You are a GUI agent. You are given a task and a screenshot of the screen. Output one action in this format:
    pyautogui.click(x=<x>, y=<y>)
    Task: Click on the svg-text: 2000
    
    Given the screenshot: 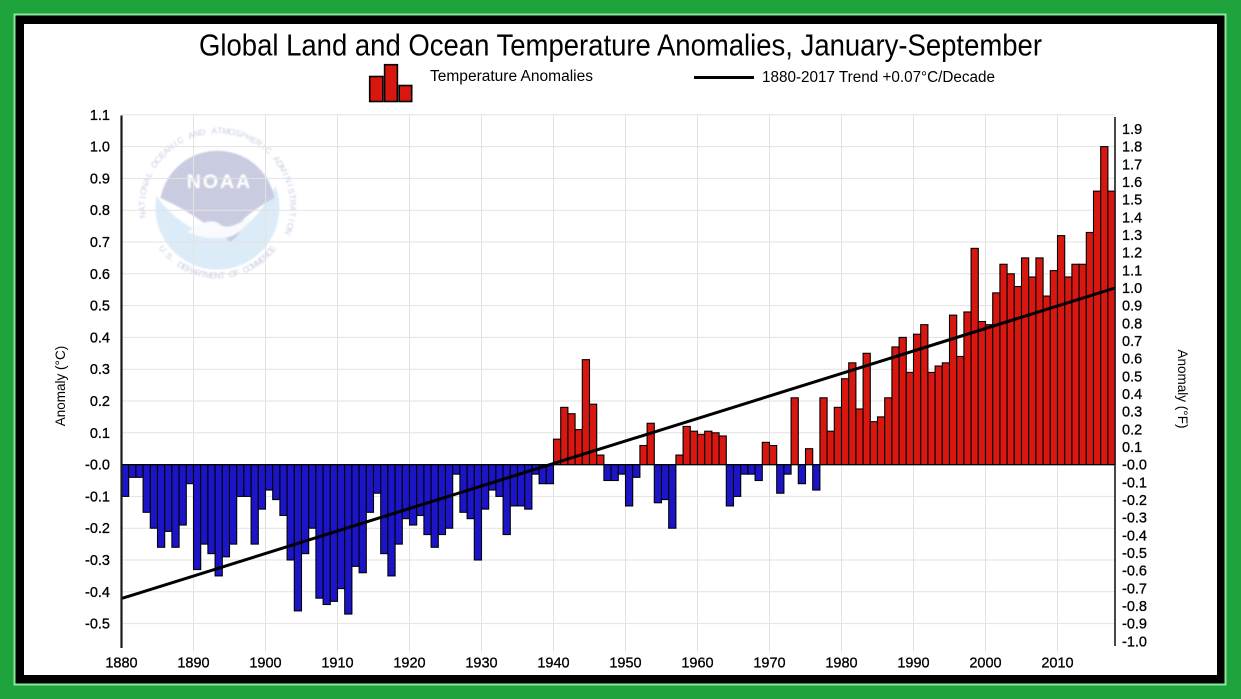 What is the action you would take?
    pyautogui.click(x=985, y=664)
    